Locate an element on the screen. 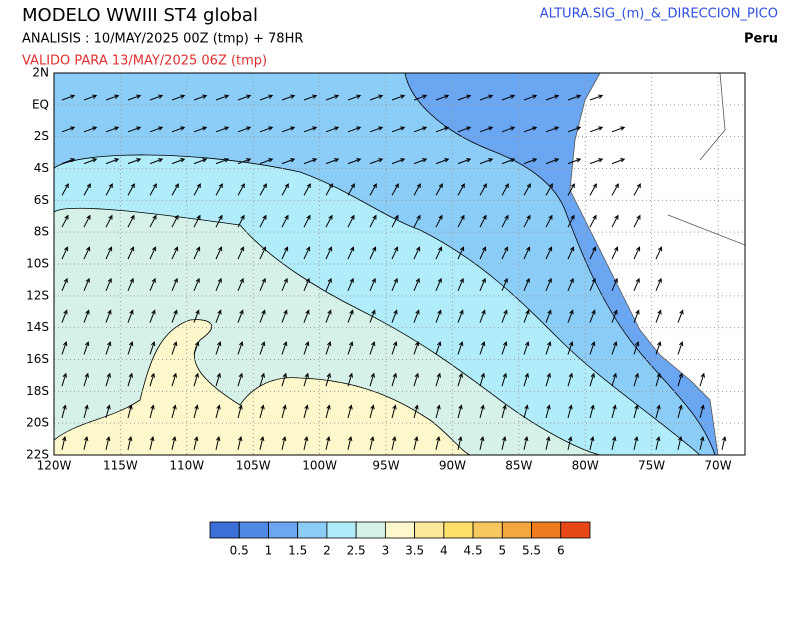  colorbar-label: 3 is located at coordinates (386, 551).